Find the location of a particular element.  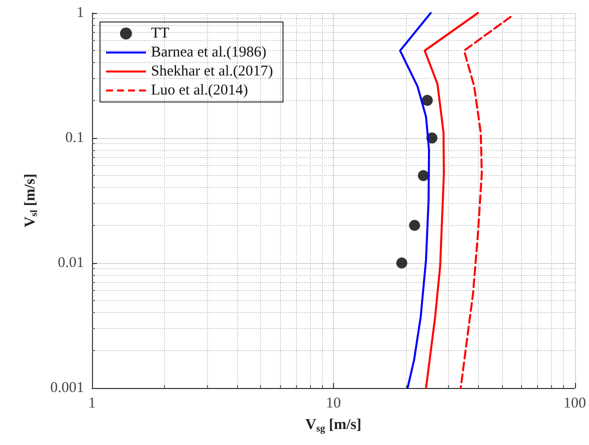

y-tick-label: 0.001 is located at coordinates (67, 388).